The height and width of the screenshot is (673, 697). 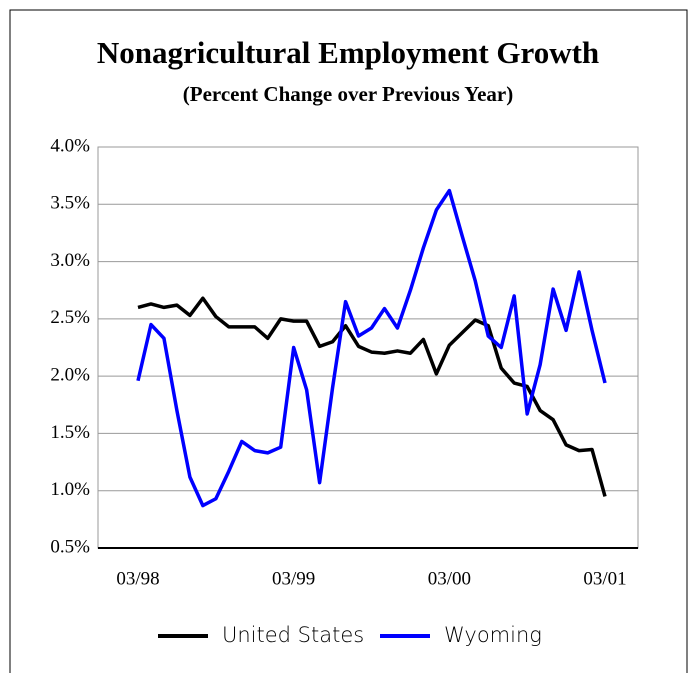 I want to click on y-tick-label: 0.5%, so click(x=70, y=546).